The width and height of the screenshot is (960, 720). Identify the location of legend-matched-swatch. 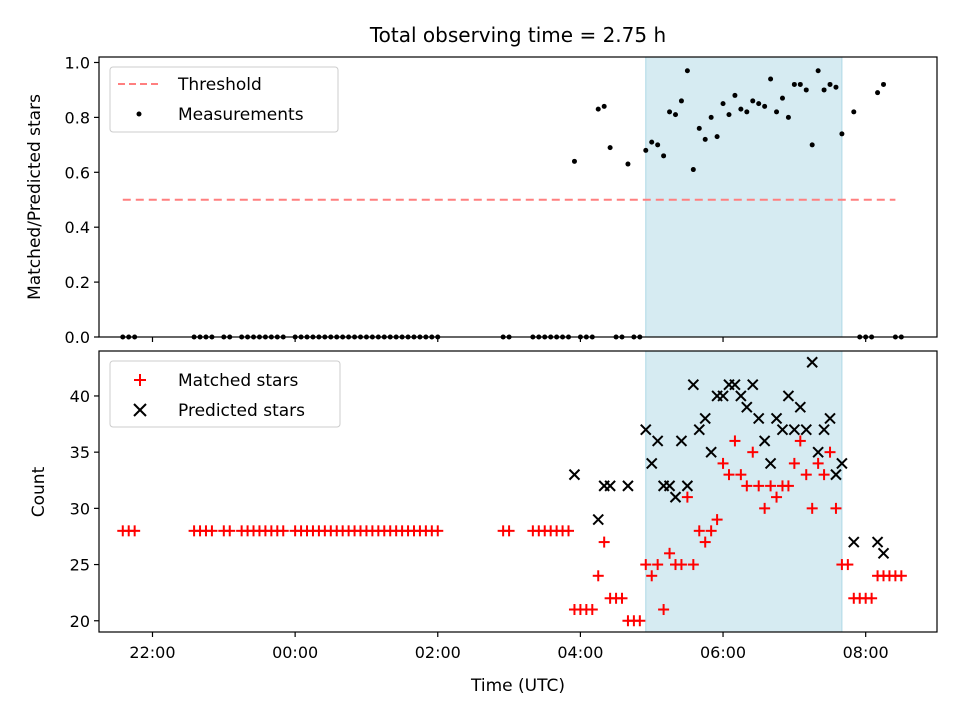
(140, 380).